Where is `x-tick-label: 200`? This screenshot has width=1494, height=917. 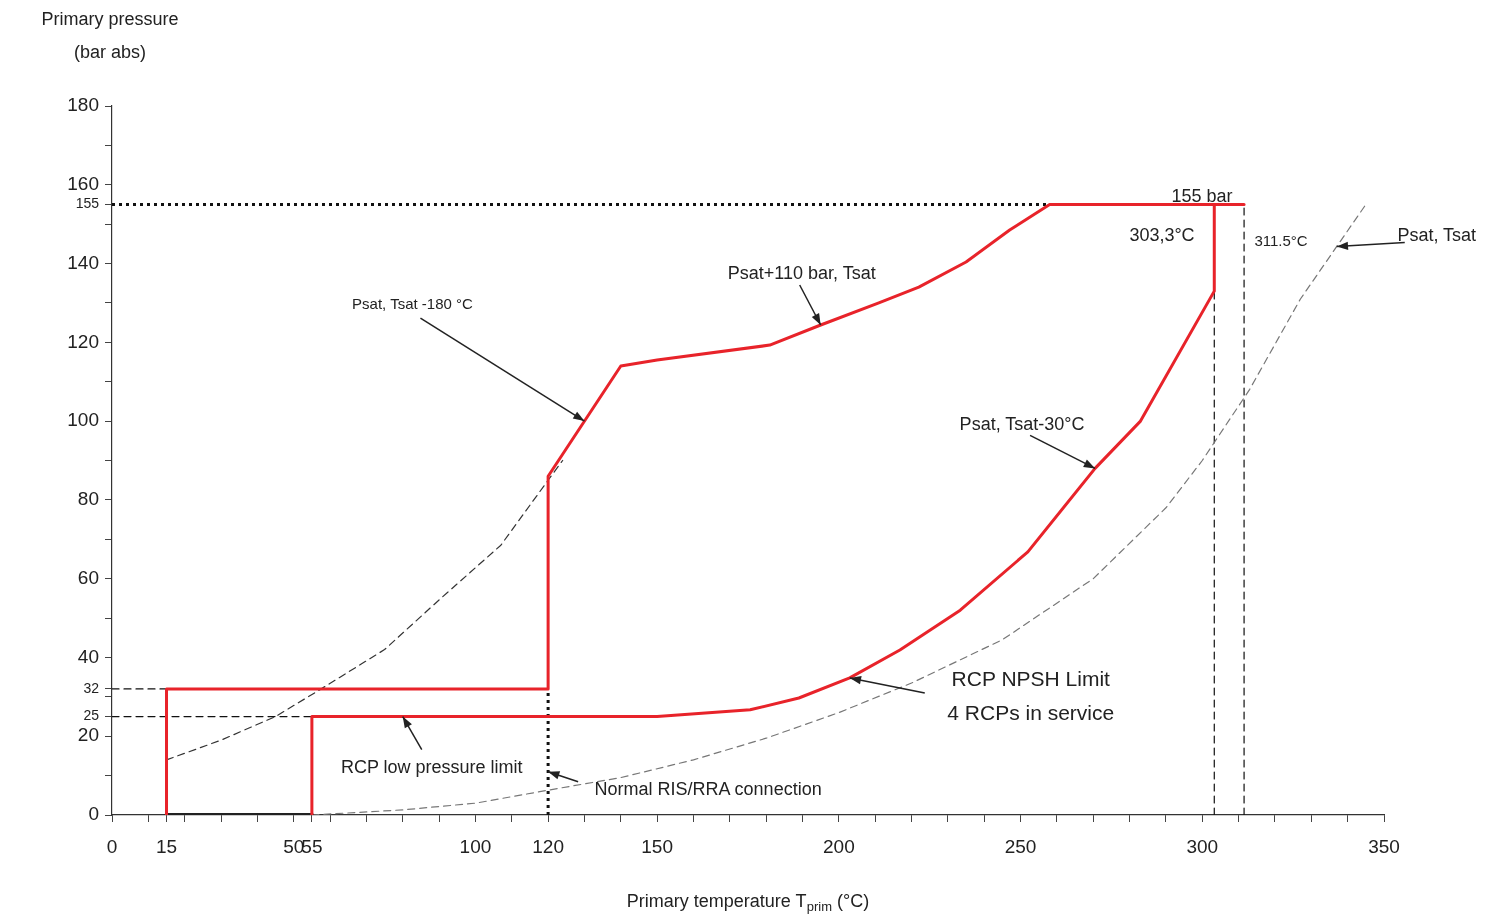
x-tick-label: 200 is located at coordinates (839, 846).